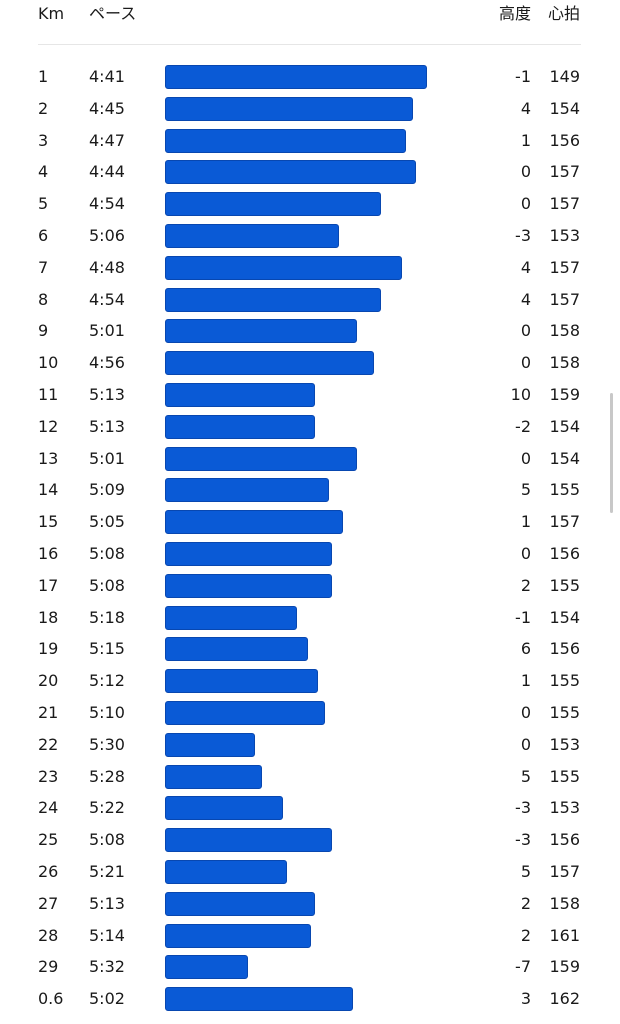 This screenshot has height=1024, width=620. I want to click on split-row: 3 4:47 1 156, so click(310, 141).